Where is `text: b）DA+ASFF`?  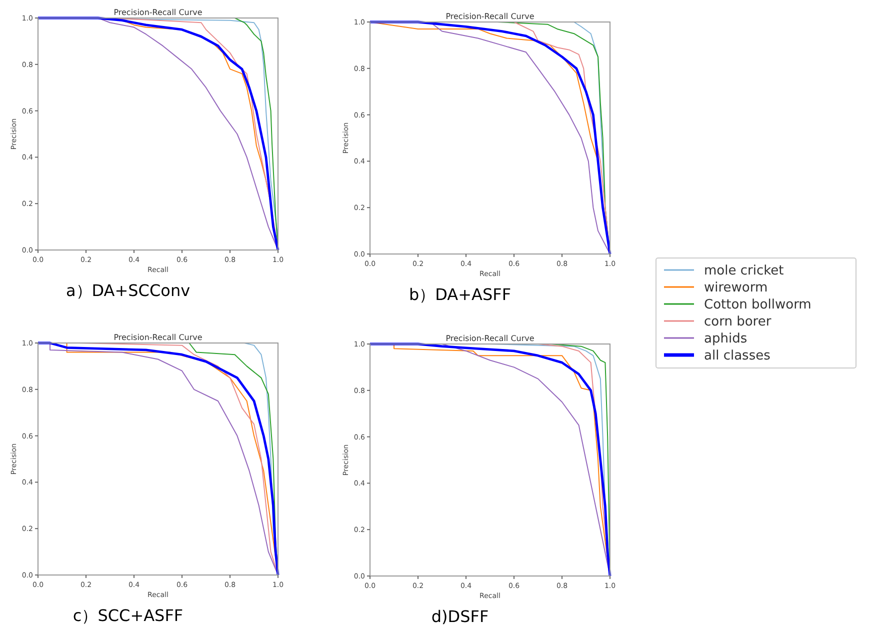 text: b）DA+ASFF is located at coordinates (460, 294).